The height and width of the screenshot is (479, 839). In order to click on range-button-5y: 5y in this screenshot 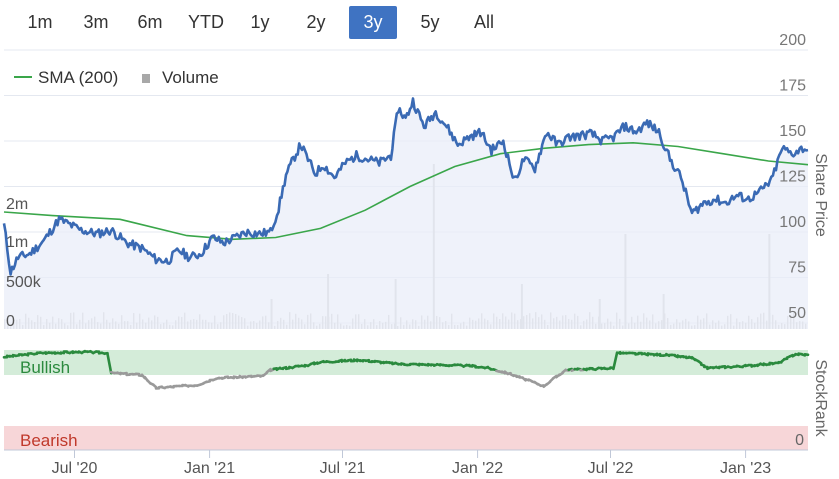, I will do `click(430, 22)`.